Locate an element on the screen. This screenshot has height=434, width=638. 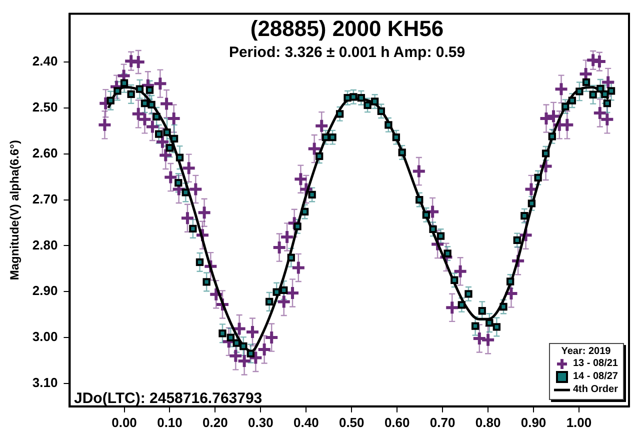
y-tick-label: 2.50 is located at coordinates (45, 107).